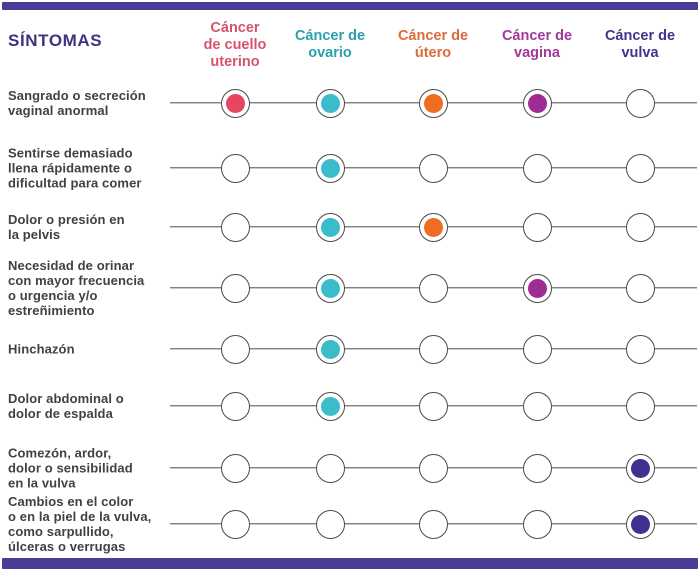  I want to click on page-title: SÍNTOMAS, so click(55, 40).